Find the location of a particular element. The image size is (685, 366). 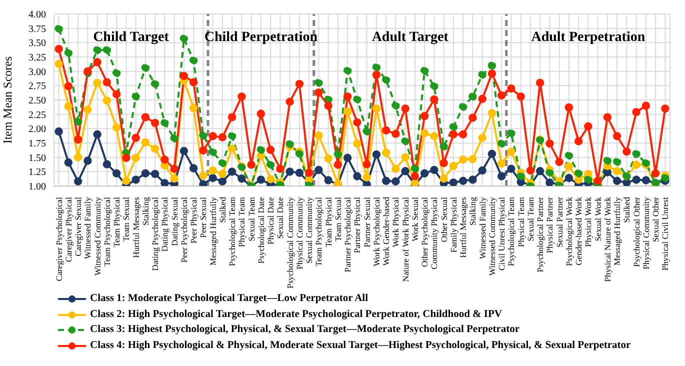

y-tick-label: 2.50 is located at coordinates (37, 101).